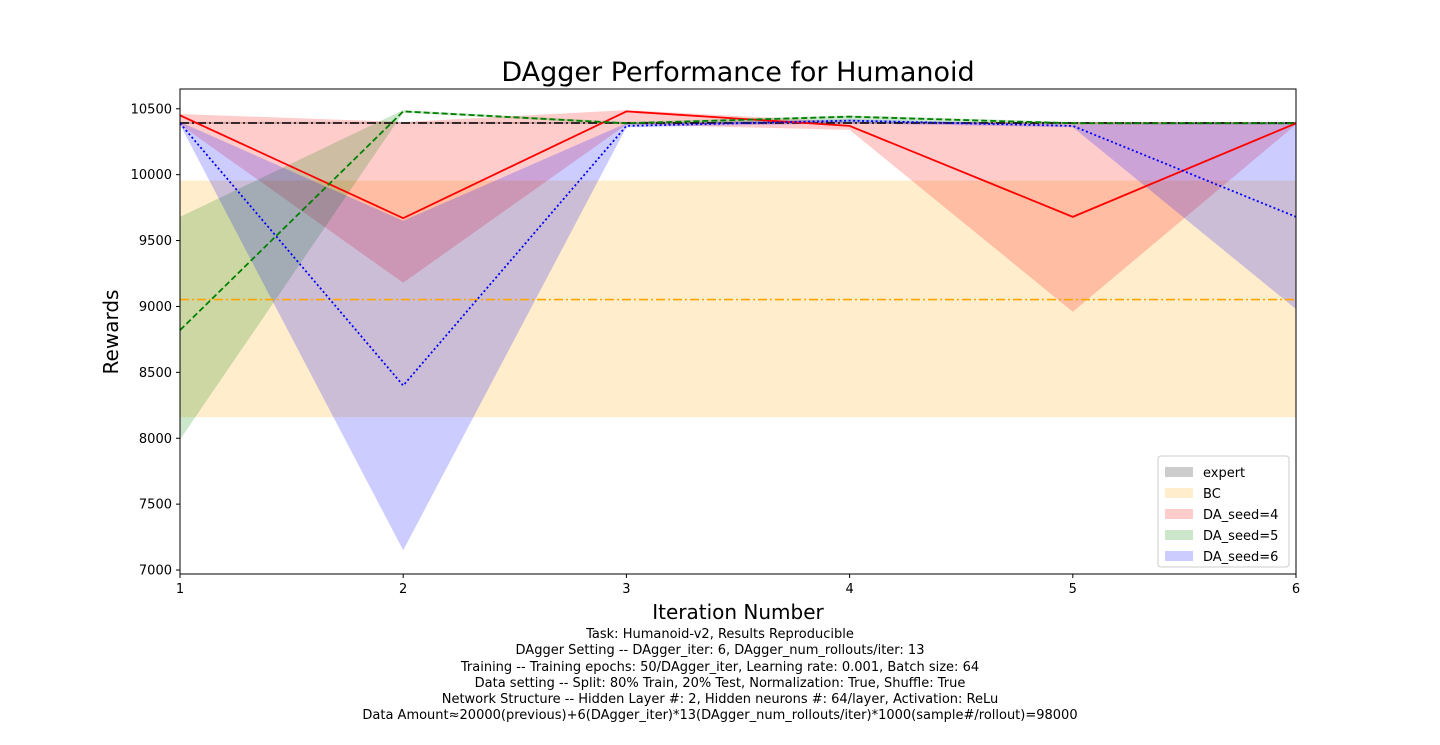 This screenshot has height=745, width=1440. Describe the element at coordinates (155, 307) in the screenshot. I see `y-tick-label-9000: 9000` at that location.